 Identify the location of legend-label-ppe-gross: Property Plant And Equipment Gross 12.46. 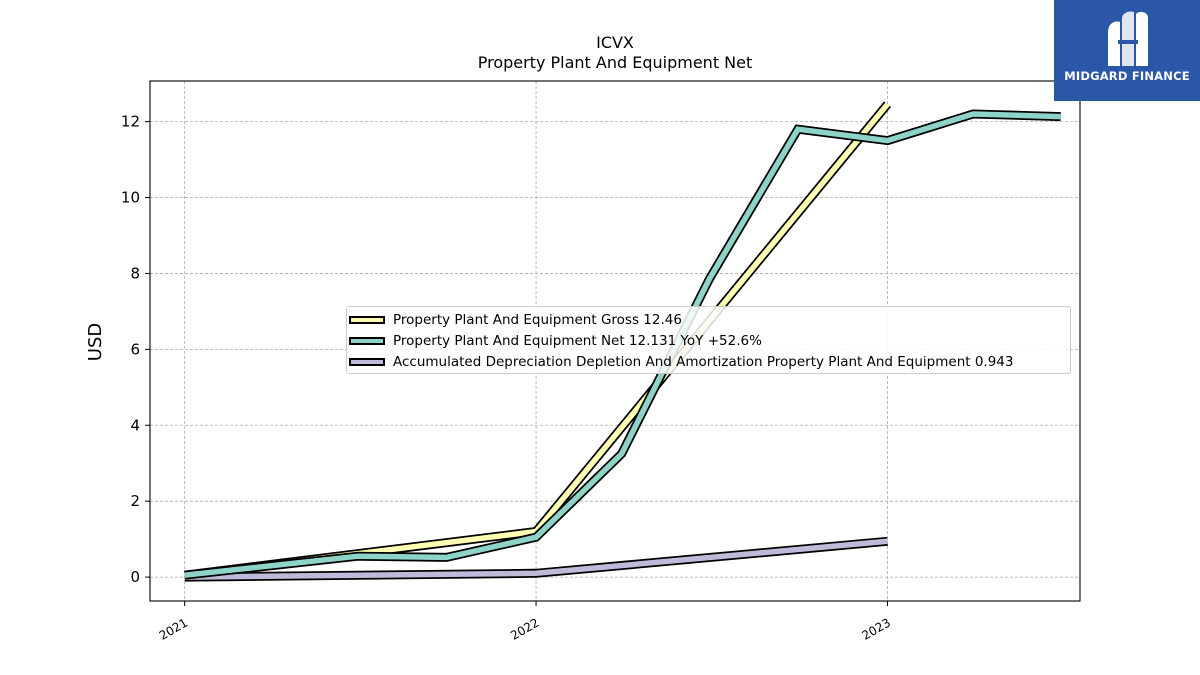
(537, 320).